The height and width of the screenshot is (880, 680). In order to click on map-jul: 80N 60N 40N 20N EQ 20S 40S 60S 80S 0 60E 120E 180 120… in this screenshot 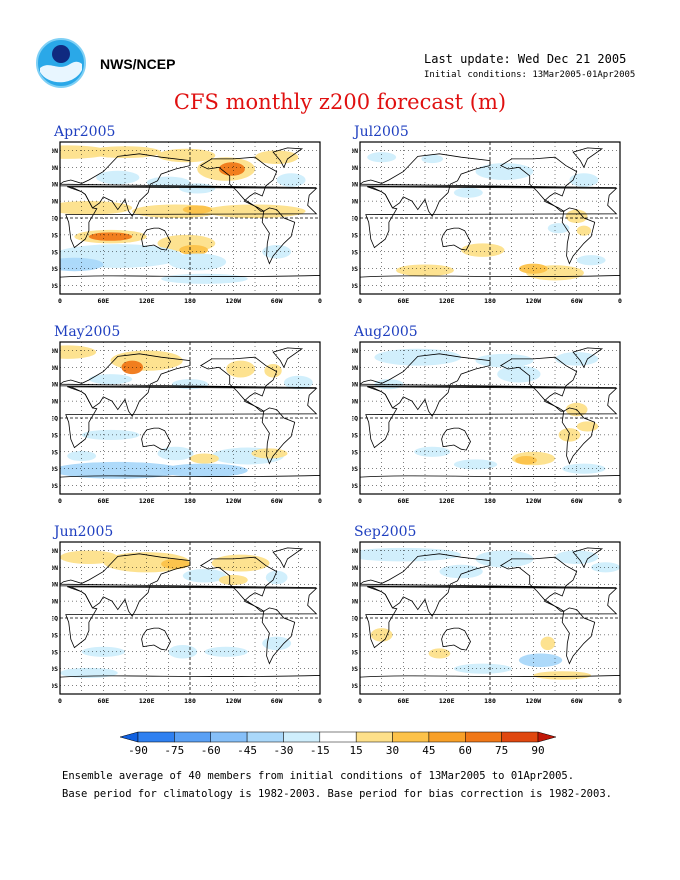, I will do `click(487, 222)`.